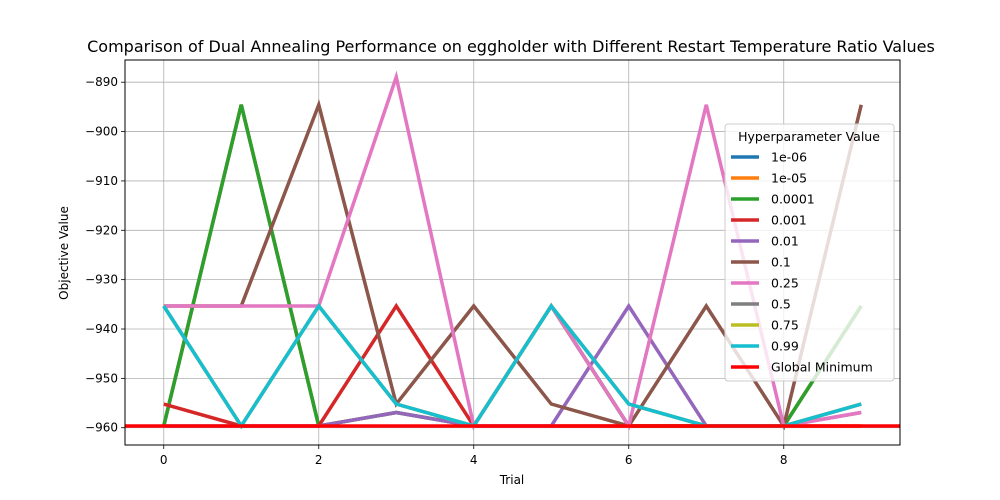 This screenshot has width=1000, height=500. Describe the element at coordinates (101, 181) in the screenshot. I see `y-tick-label: −910` at that location.